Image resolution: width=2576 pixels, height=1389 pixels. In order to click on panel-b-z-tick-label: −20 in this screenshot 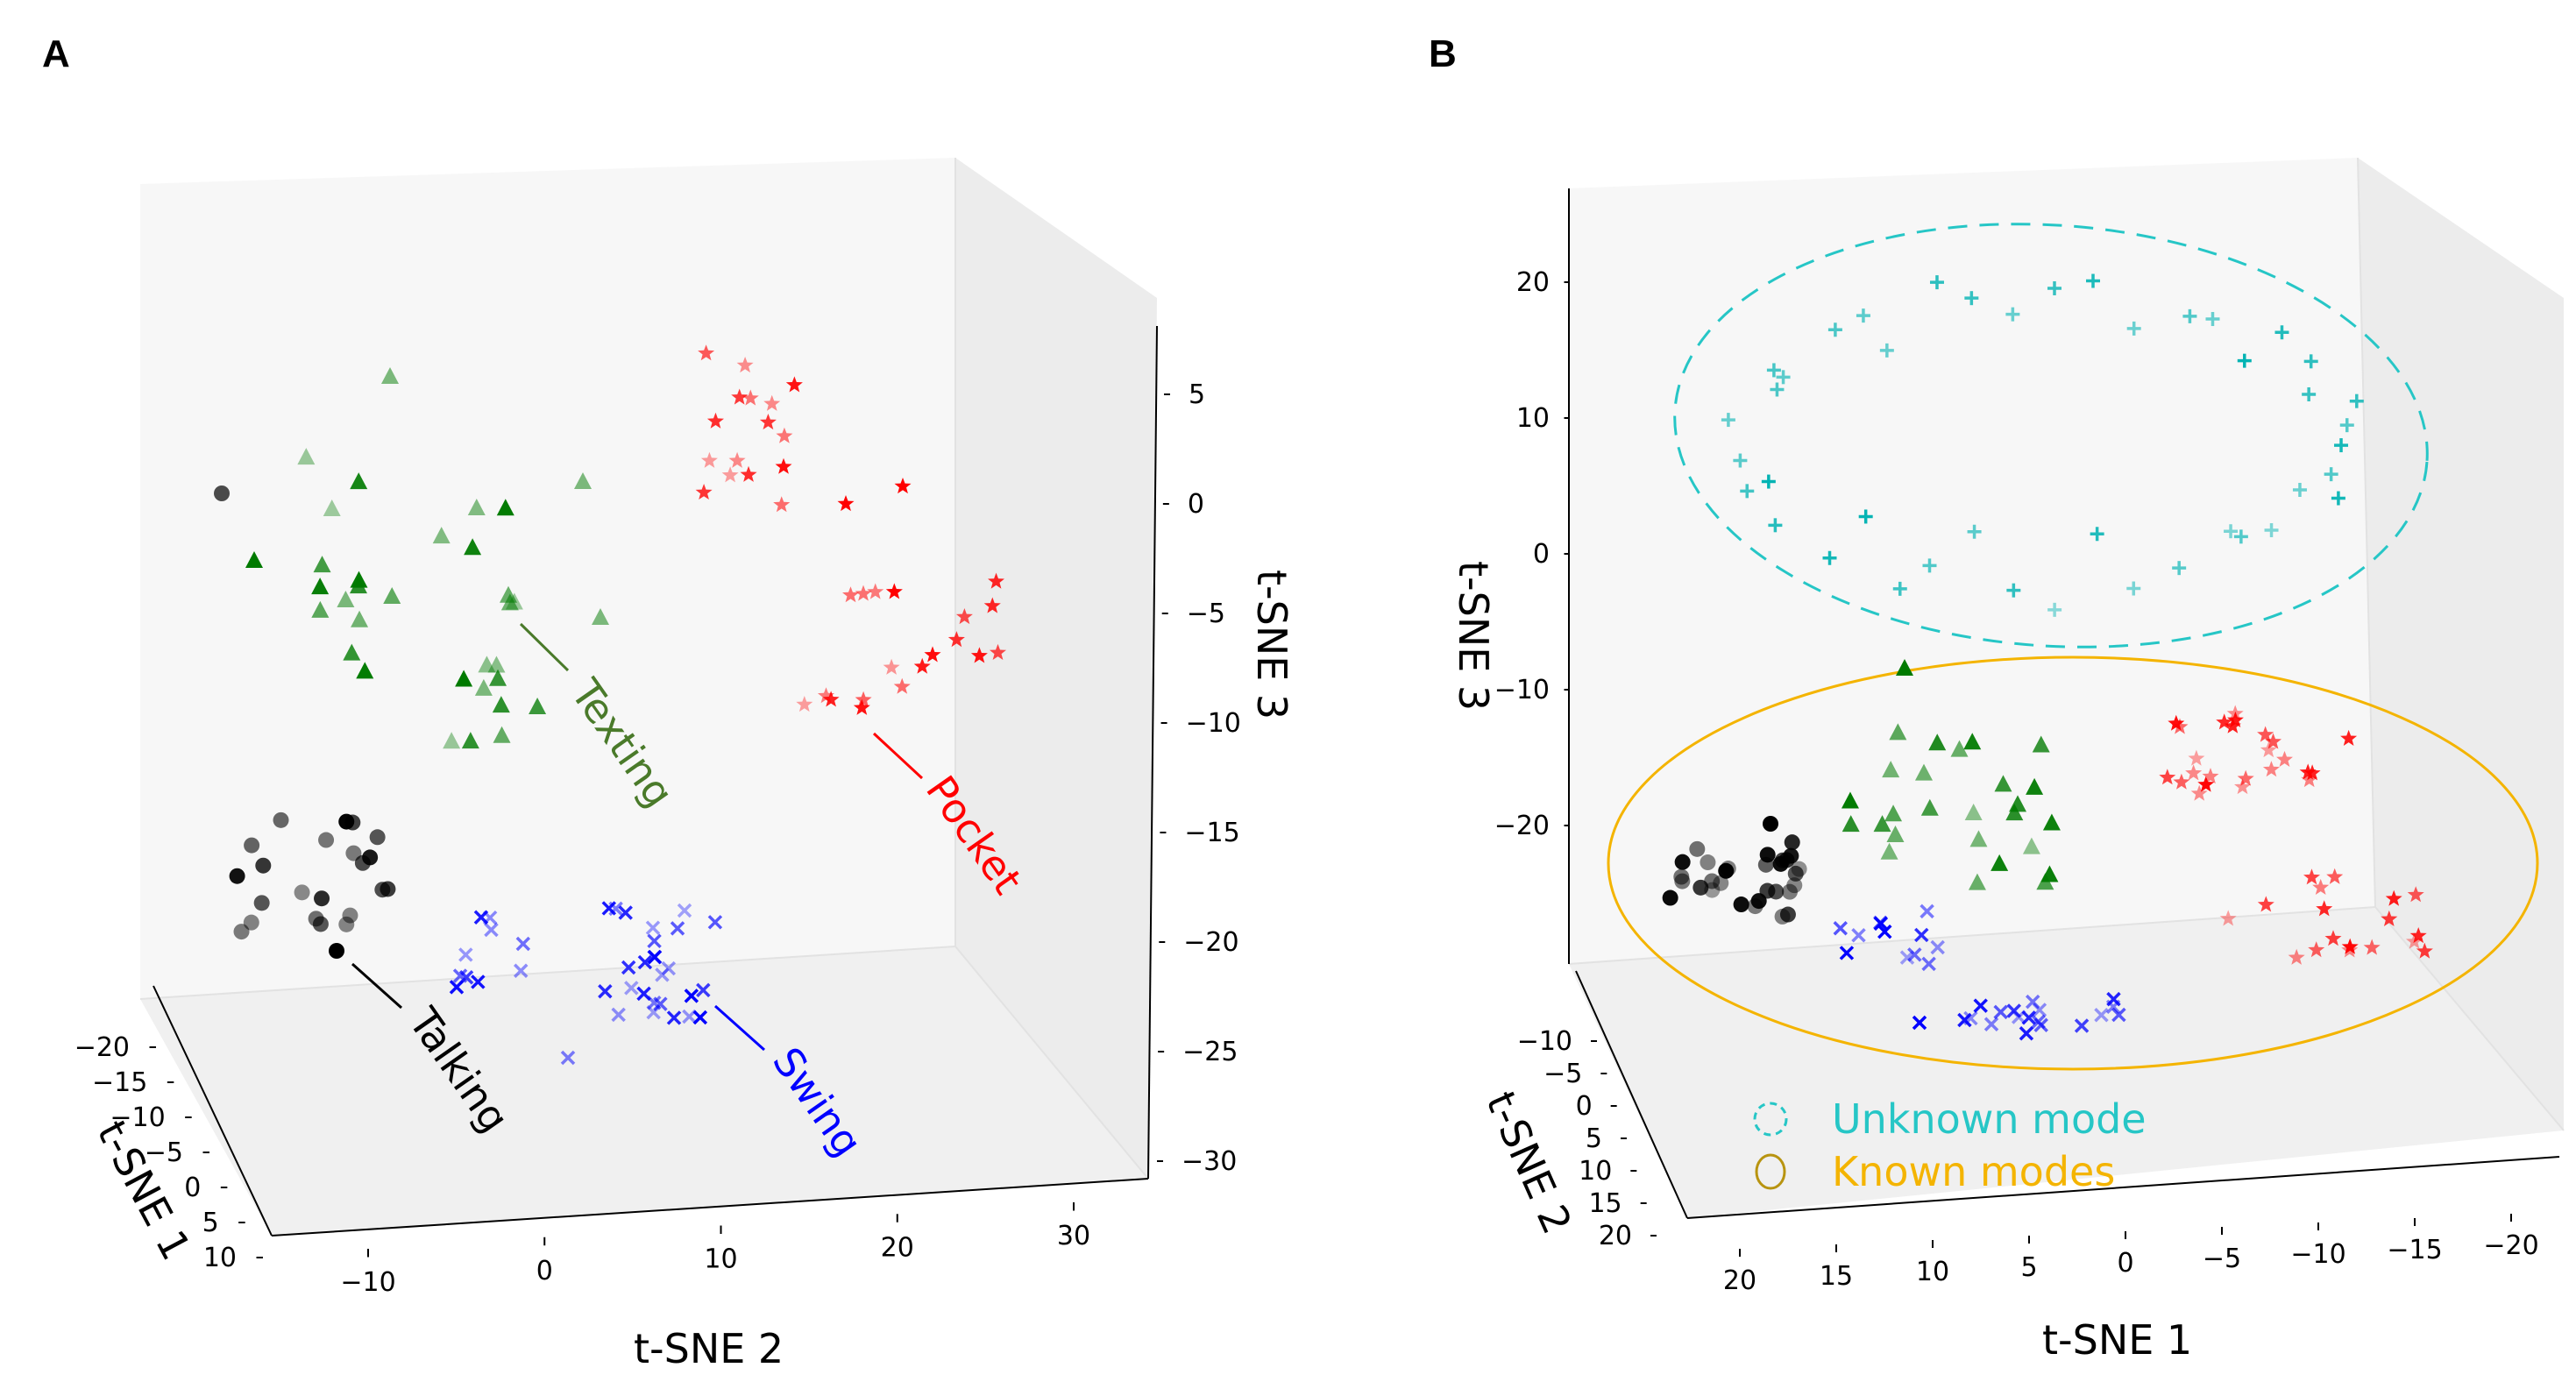, I will do `click(1522, 826)`.